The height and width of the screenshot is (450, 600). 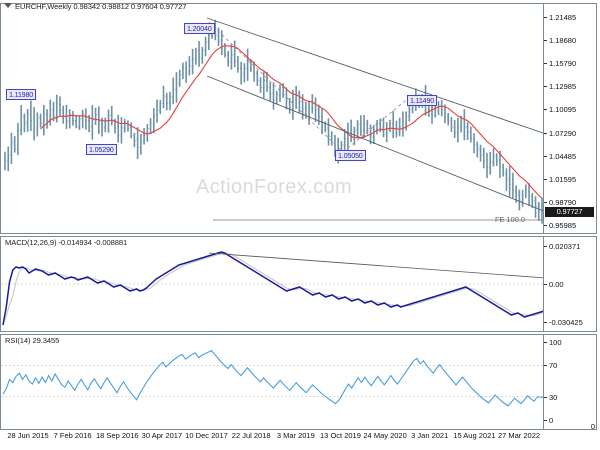 What do you see at coordinates (28, 435) in the screenshot?
I see `date-axis-tick-label: 28 Jun 2015` at bounding box center [28, 435].